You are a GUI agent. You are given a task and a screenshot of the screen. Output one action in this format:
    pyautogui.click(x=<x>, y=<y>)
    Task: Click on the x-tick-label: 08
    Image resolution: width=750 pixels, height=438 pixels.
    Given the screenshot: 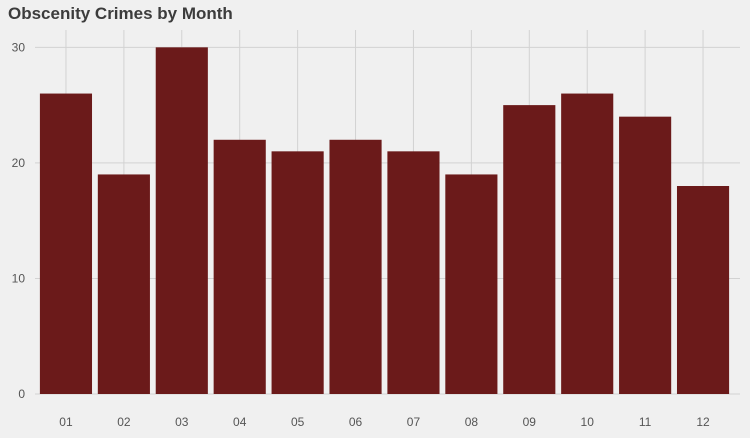 What is the action you would take?
    pyautogui.click(x=472, y=422)
    